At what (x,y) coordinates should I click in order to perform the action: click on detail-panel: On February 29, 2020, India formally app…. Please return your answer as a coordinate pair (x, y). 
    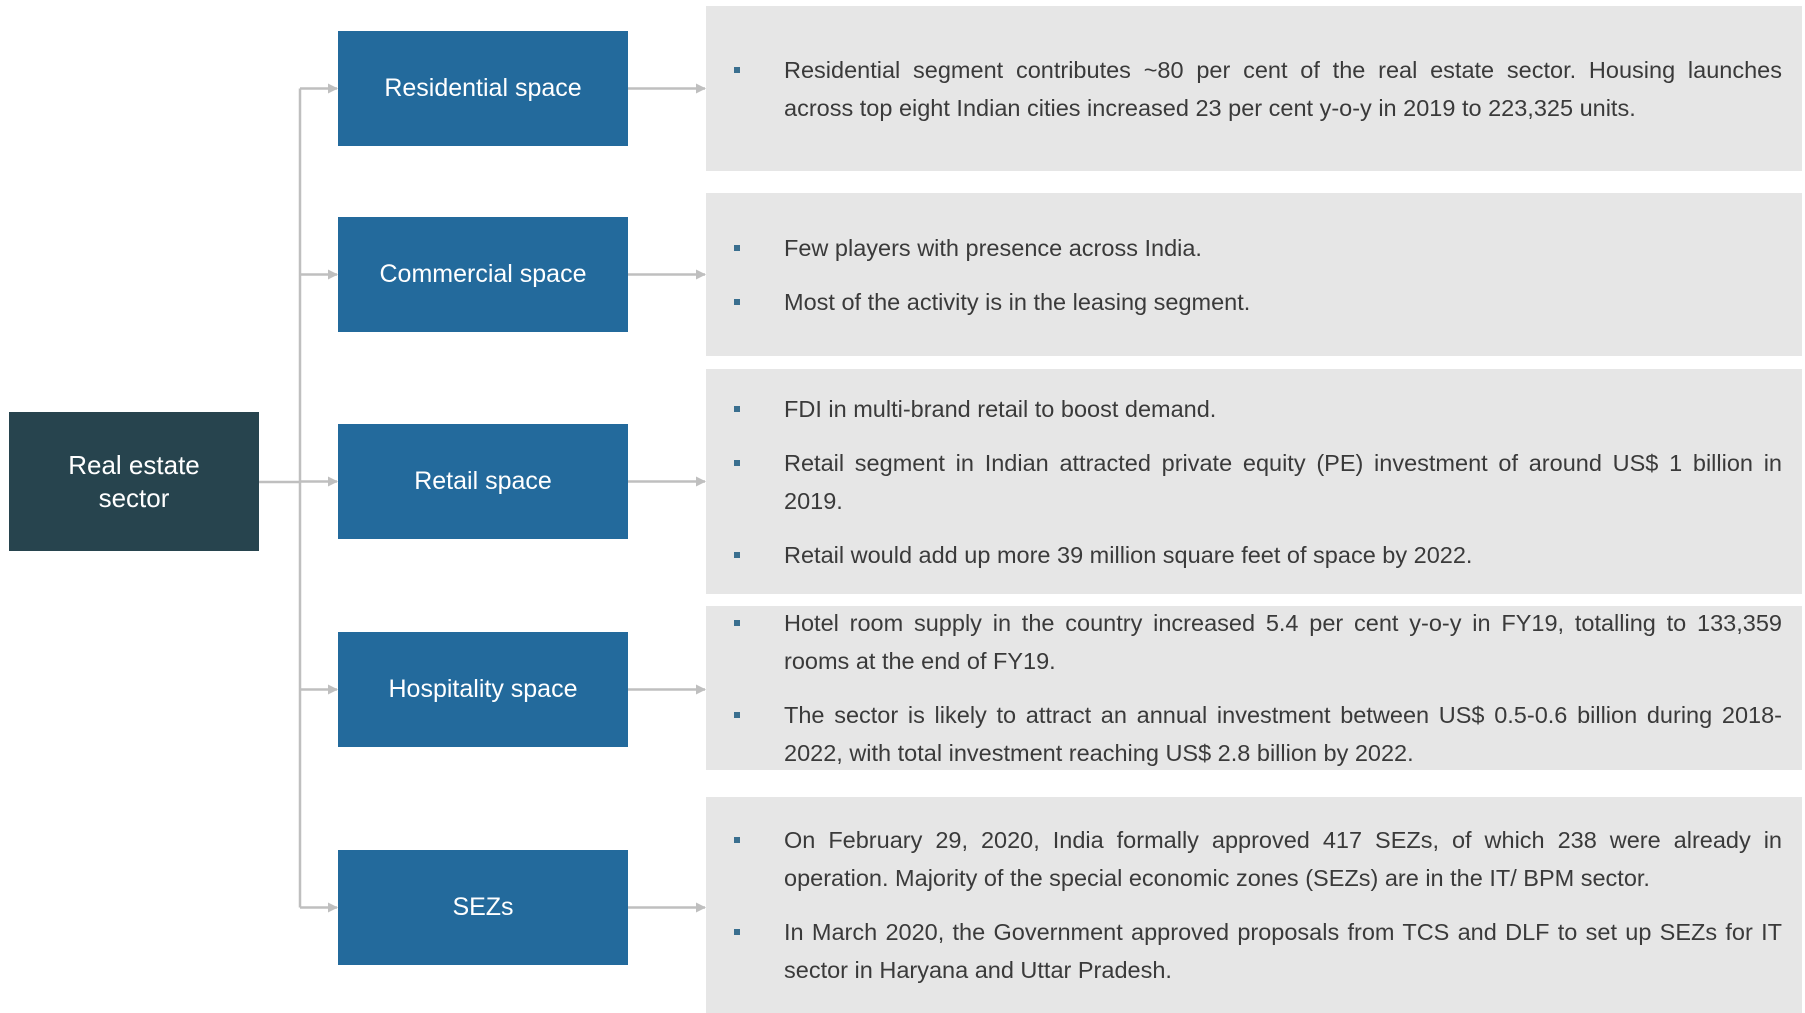
    Looking at the image, I should click on (1254, 905).